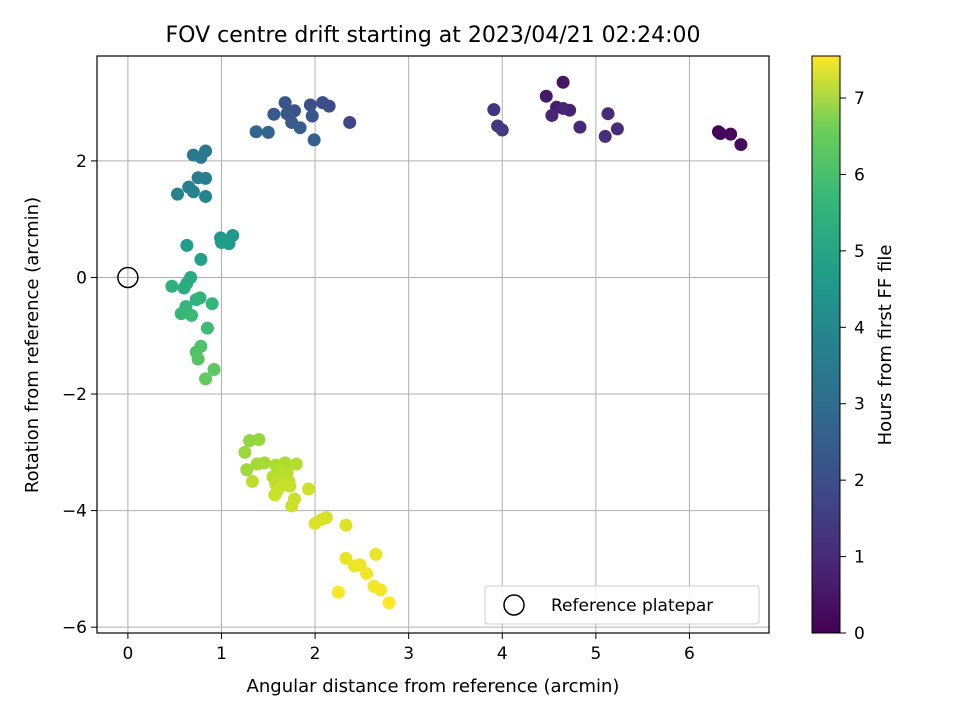  I want to click on colorbar-tick-label: 7, so click(859, 99).